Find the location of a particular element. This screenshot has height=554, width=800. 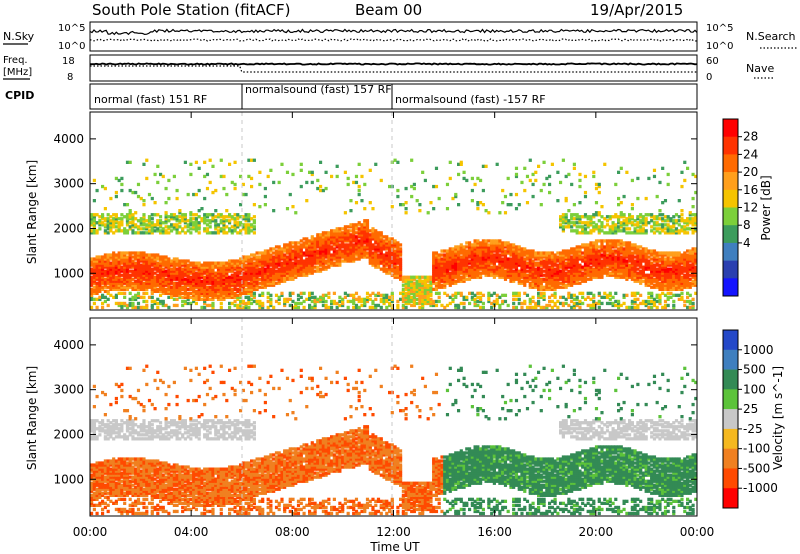

date-label: 19/Apr/2015 is located at coordinates (636, 10).